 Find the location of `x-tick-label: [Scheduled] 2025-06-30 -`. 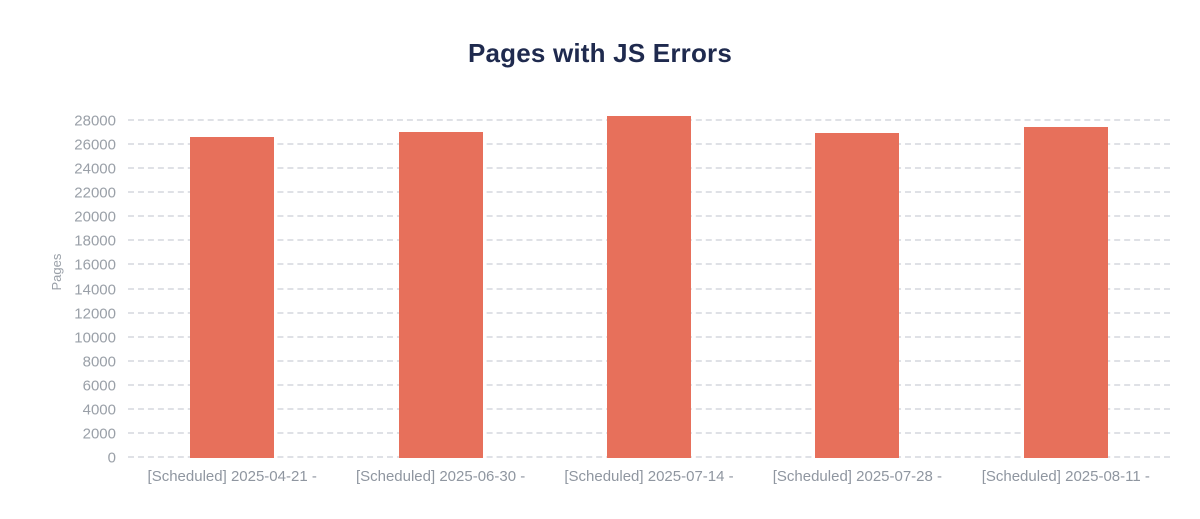

x-tick-label: [Scheduled] 2025-06-30 - is located at coordinates (440, 476).